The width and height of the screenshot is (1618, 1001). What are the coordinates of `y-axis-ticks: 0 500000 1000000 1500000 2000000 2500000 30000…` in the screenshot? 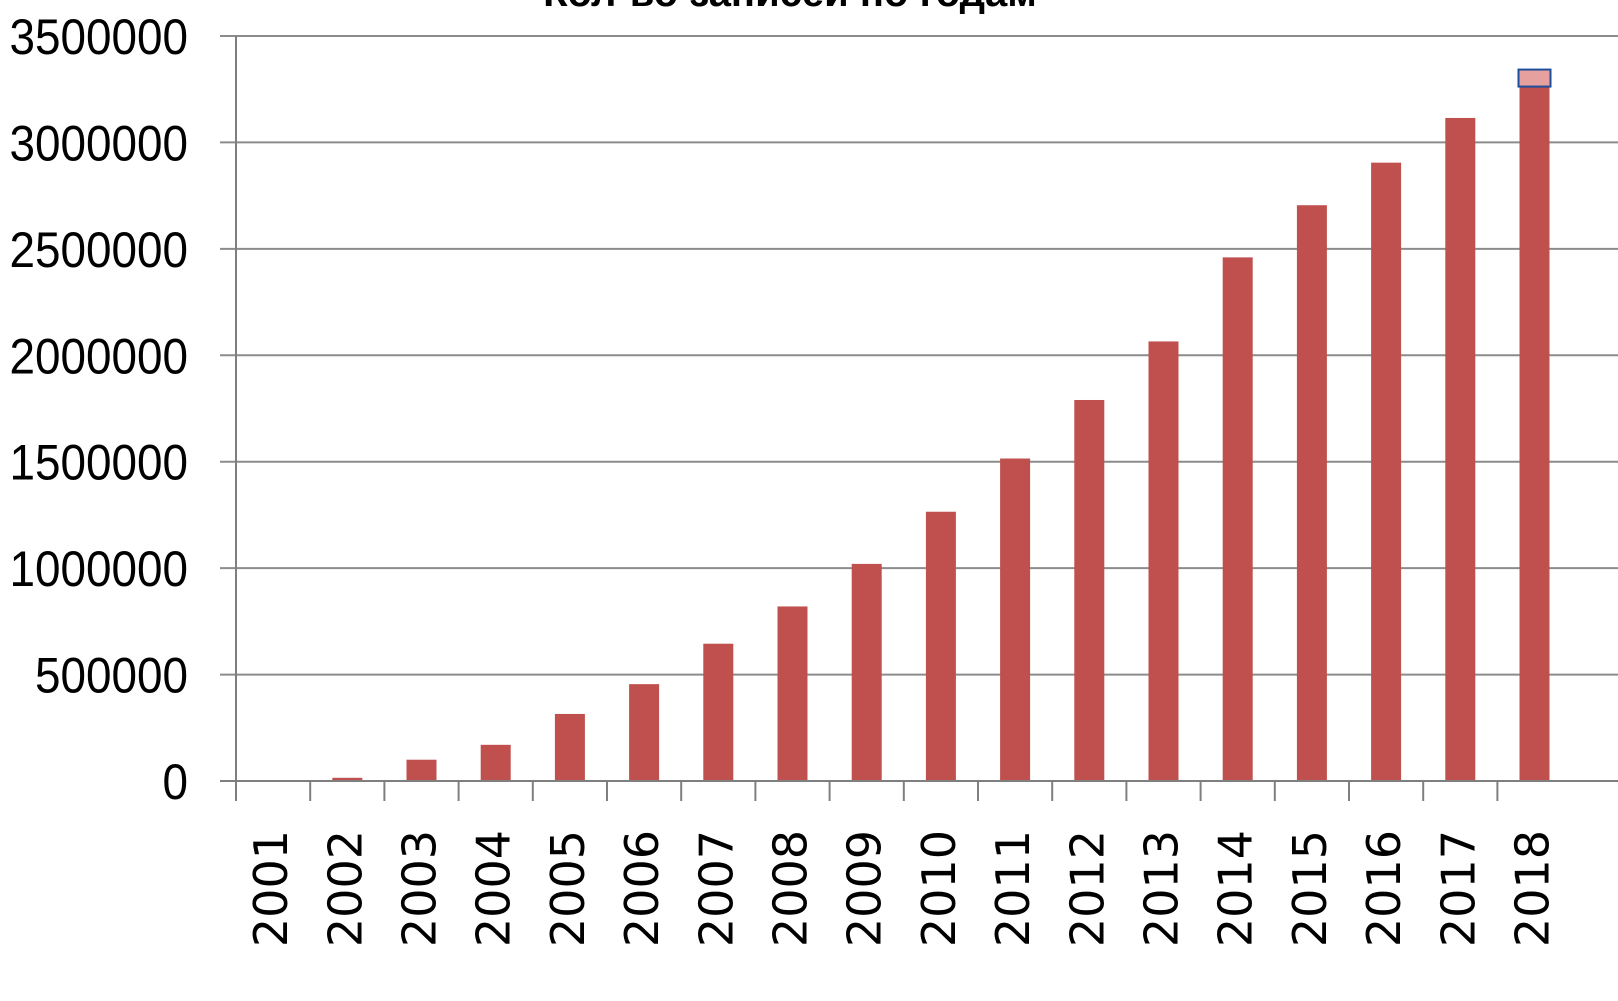 It's located at (99, 409).